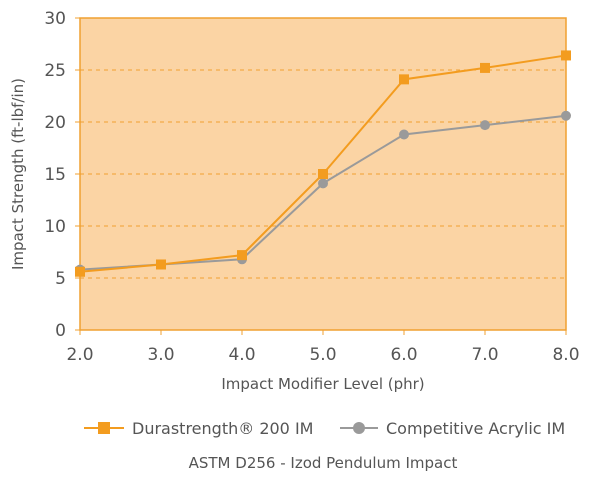 The width and height of the screenshot is (592, 491). I want to click on x-axis-title: Impact Modifier Level (phr), so click(322, 384).